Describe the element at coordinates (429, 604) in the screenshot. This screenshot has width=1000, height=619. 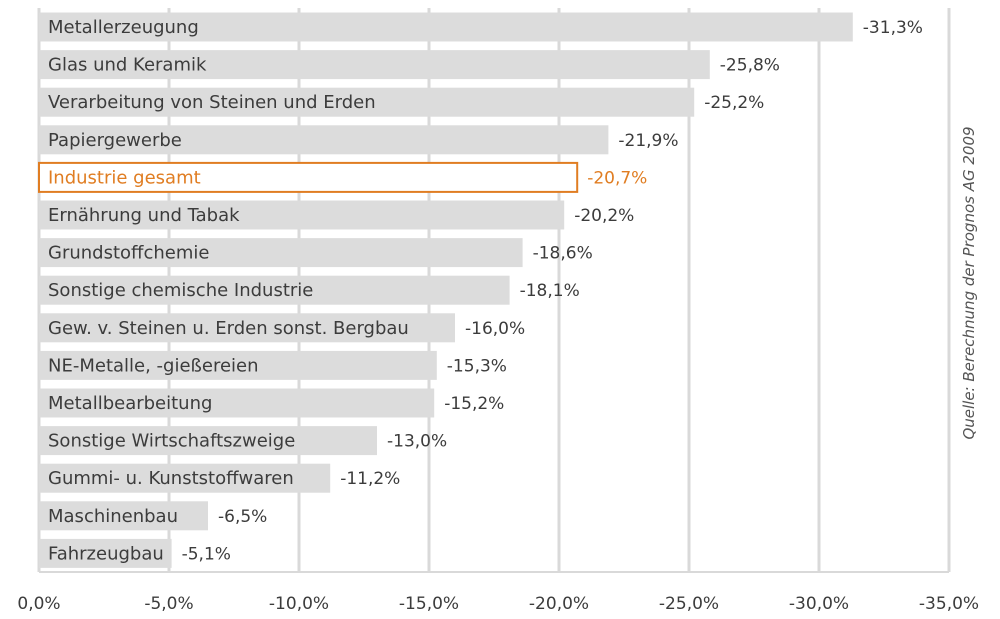
I see `x-tick-label: -15,0%` at that location.